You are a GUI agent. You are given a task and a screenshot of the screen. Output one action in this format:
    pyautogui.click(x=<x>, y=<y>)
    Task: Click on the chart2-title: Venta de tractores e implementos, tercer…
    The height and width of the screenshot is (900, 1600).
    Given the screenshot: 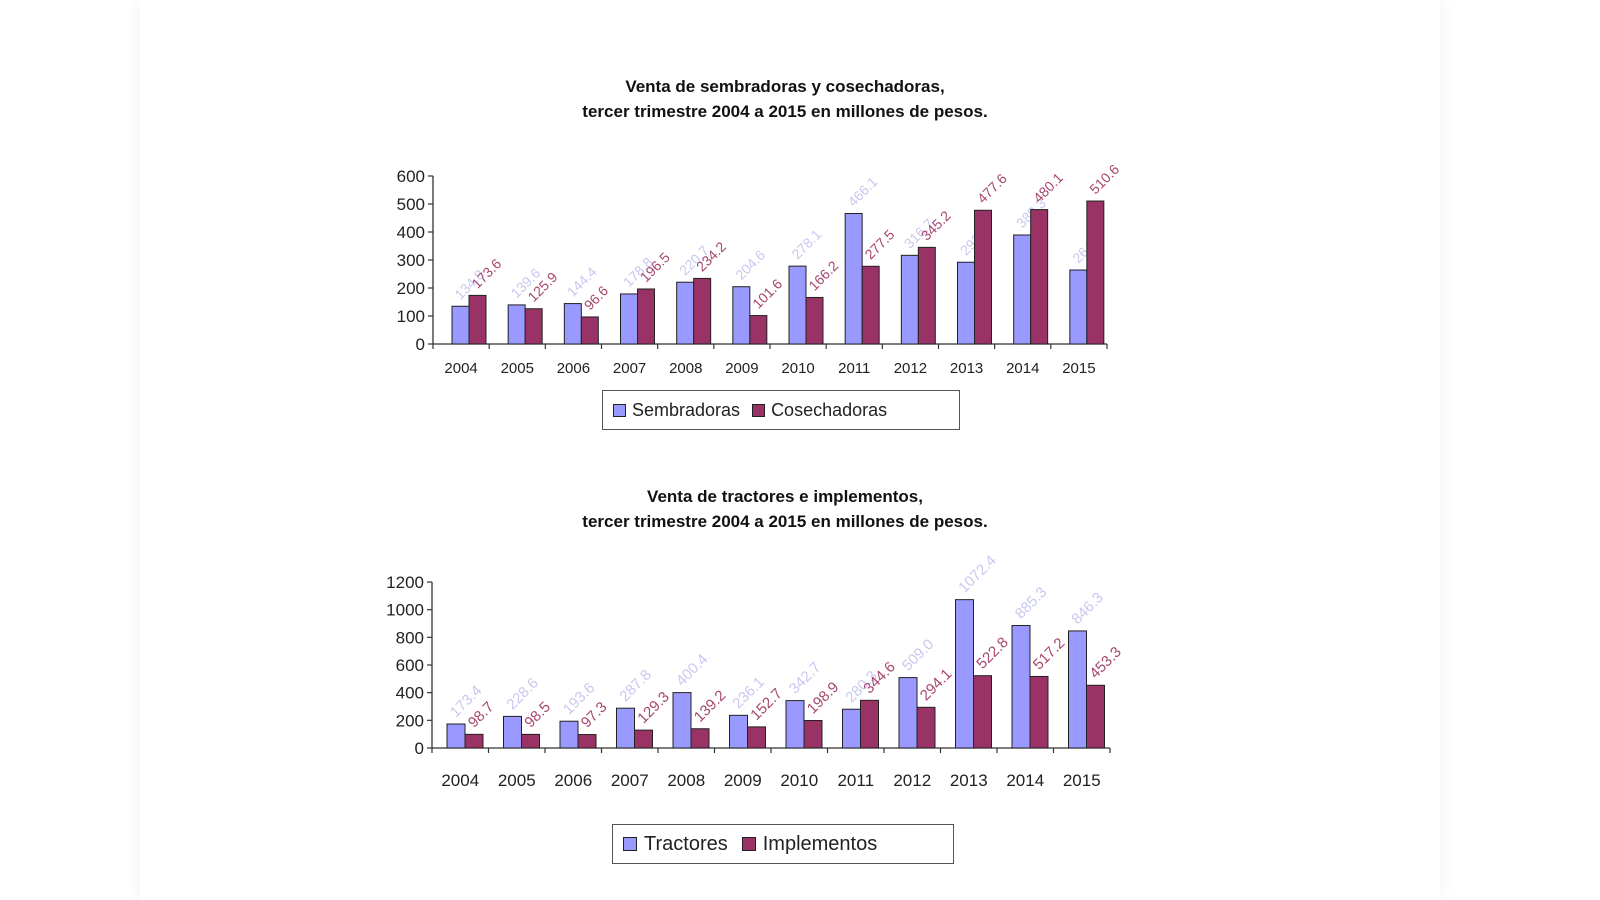 What is the action you would take?
    pyautogui.click(x=785, y=509)
    